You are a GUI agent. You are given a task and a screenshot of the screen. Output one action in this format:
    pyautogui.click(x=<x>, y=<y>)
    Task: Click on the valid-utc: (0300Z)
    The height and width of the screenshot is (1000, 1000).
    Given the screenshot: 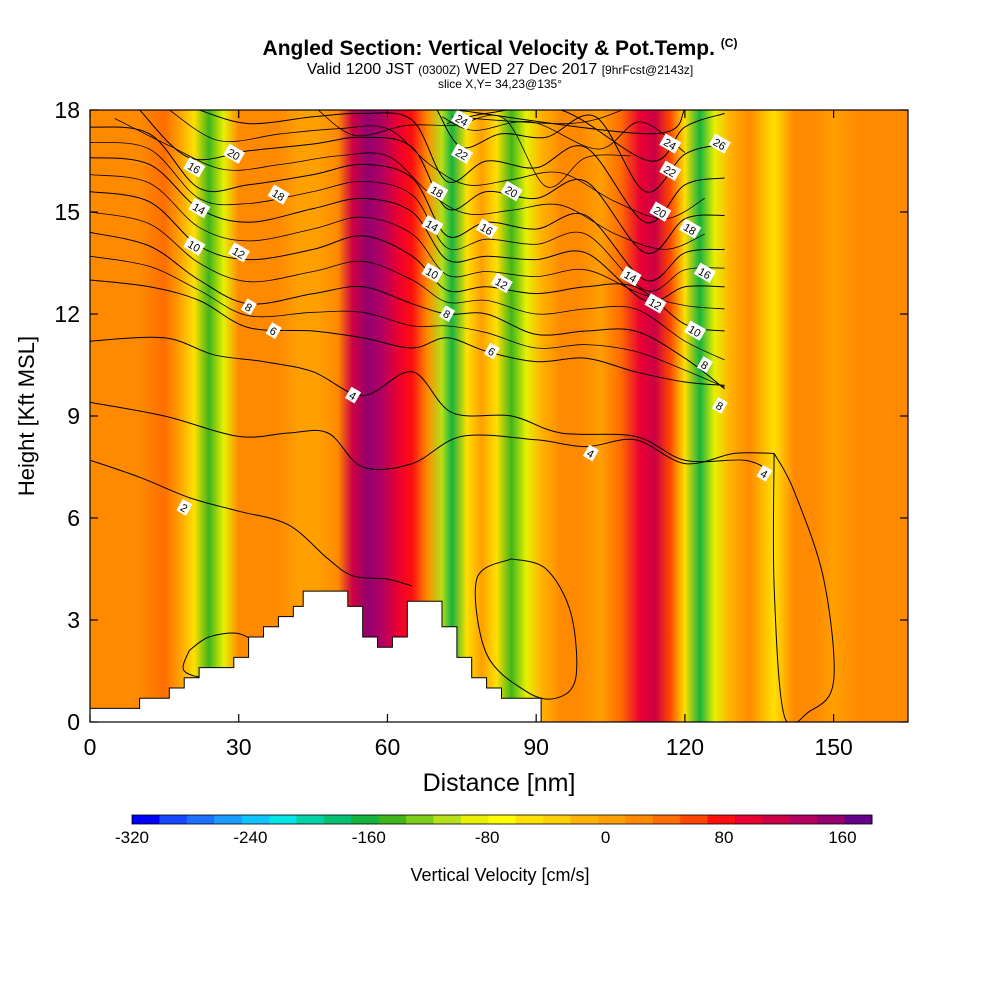 What is the action you would take?
    pyautogui.click(x=439, y=70)
    